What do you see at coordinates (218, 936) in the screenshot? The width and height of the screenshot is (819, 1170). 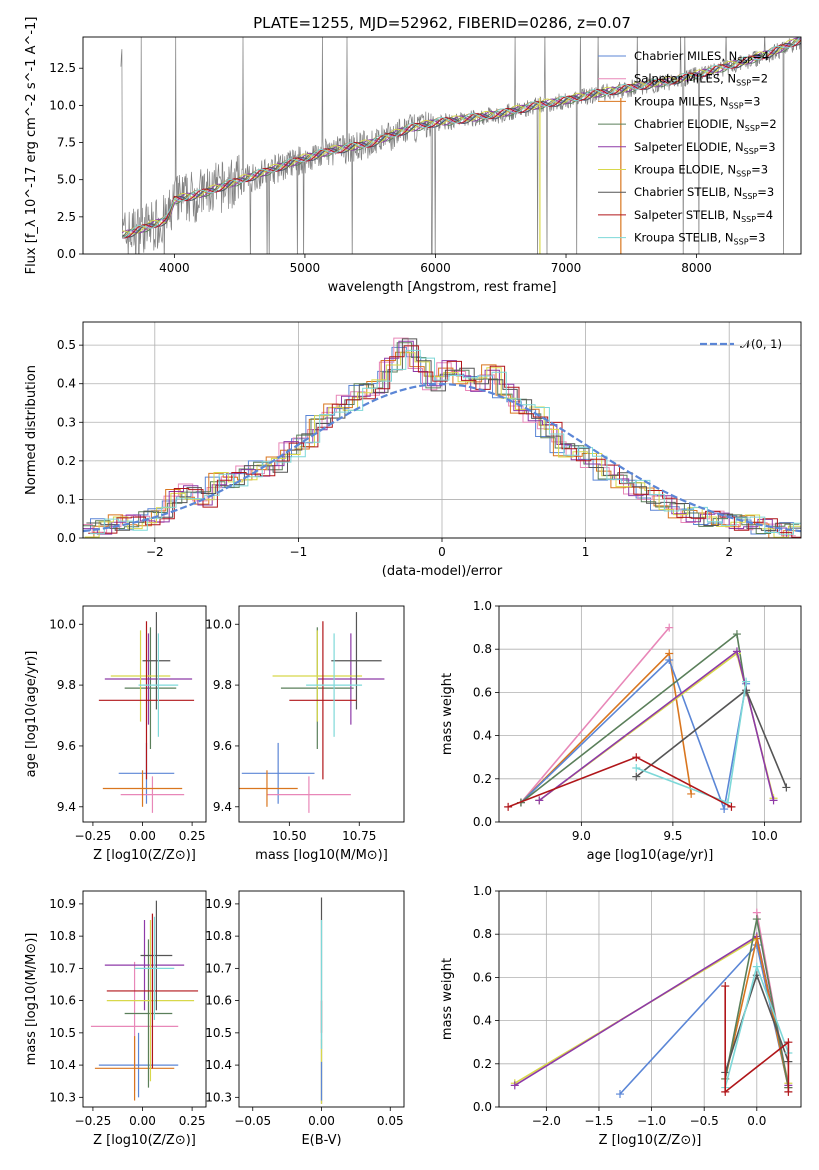 I see `y-tick-label: 10.8` at bounding box center [218, 936].